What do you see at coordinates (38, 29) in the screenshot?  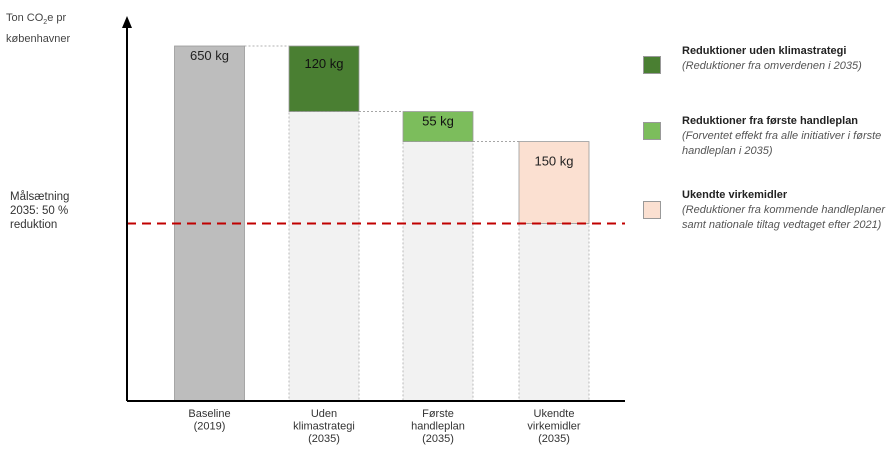 I see `y-axis-label: Ton CO2e pr københavner` at bounding box center [38, 29].